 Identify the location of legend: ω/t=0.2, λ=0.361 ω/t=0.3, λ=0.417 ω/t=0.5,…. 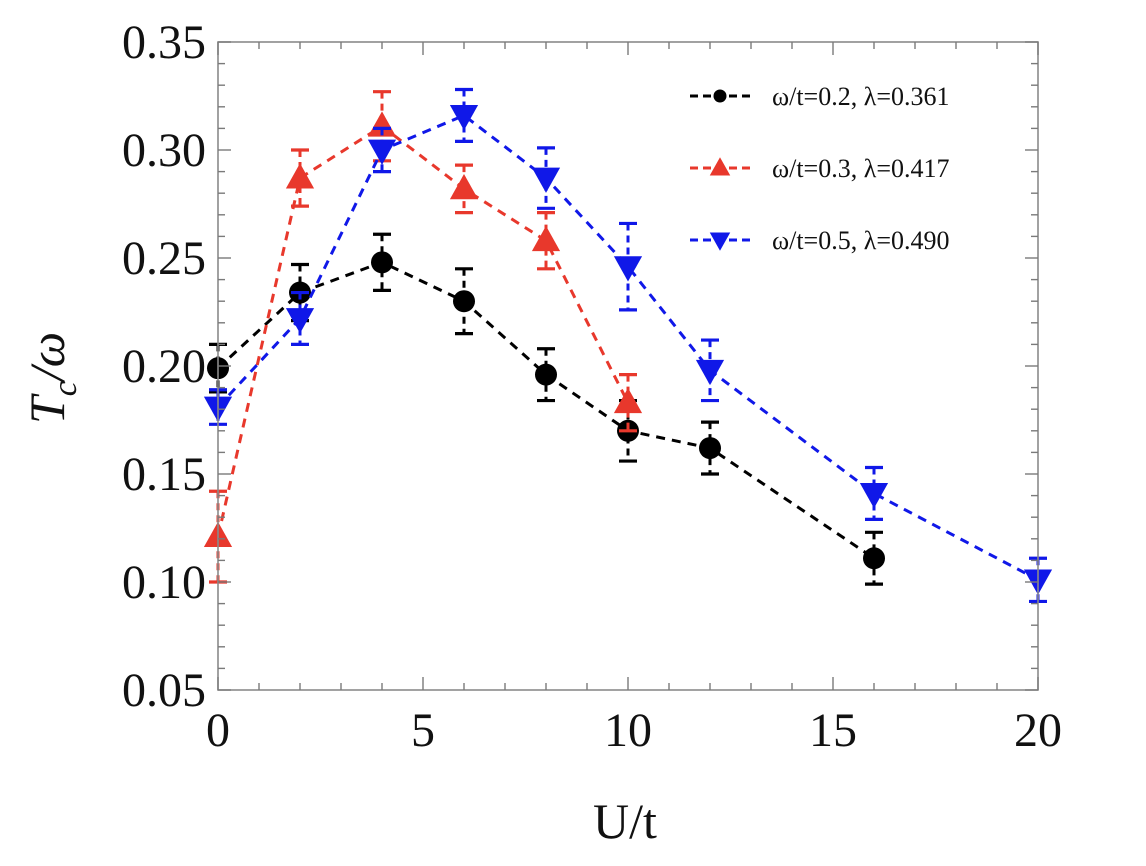
(820, 168).